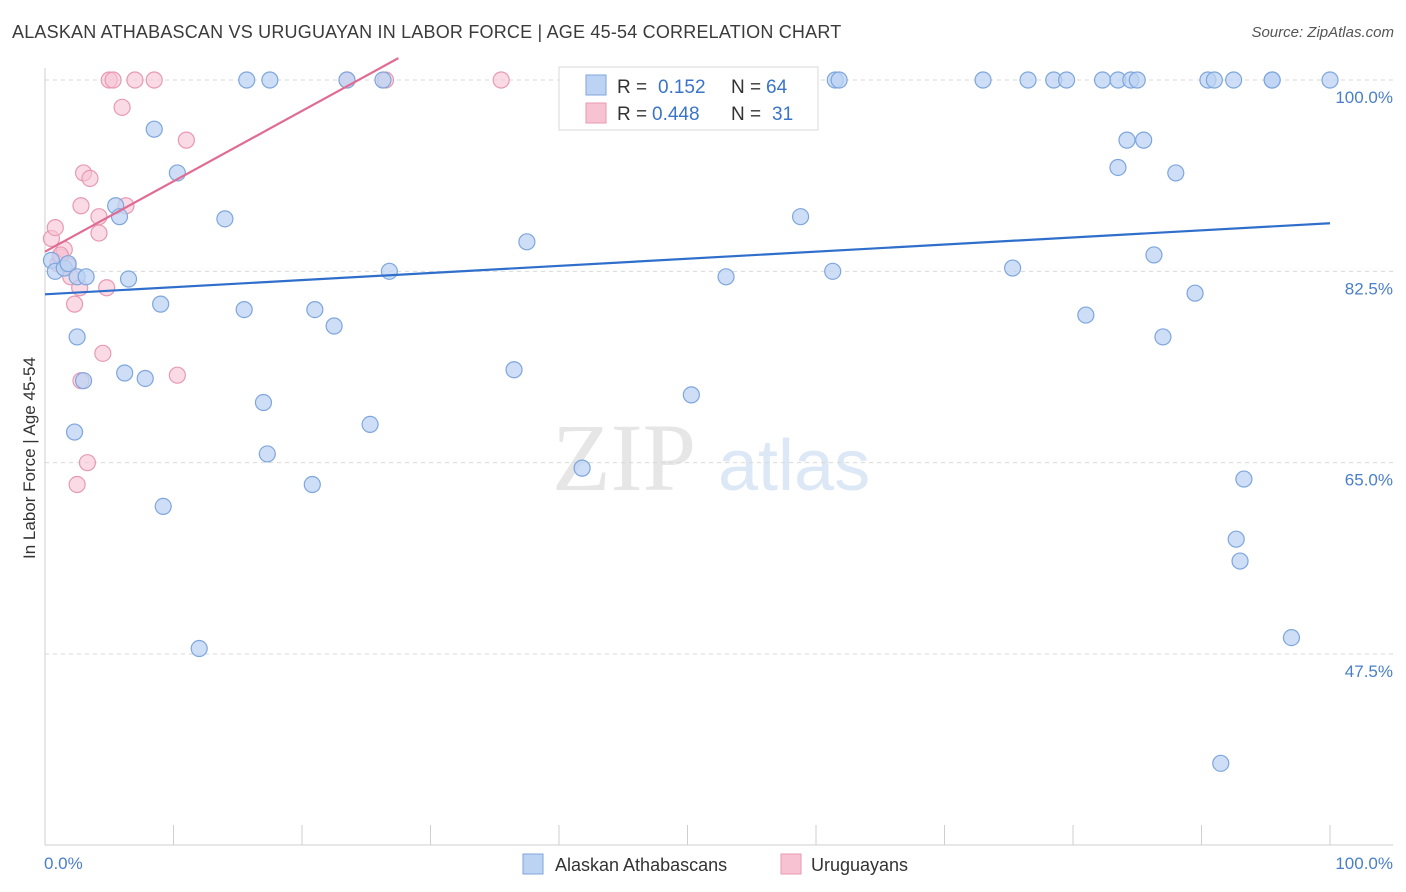 The height and width of the screenshot is (892, 1406). I want to click on y-tick-label-1: 65.0%, so click(1369, 480).